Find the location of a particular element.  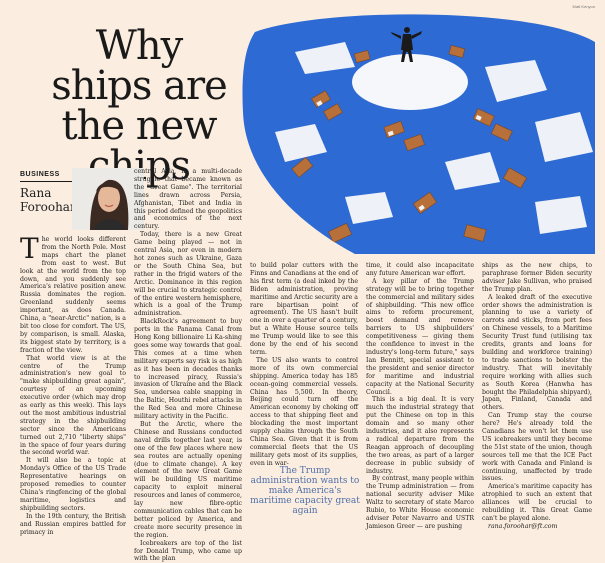

author-portrait-image is located at coordinates (108, 199).